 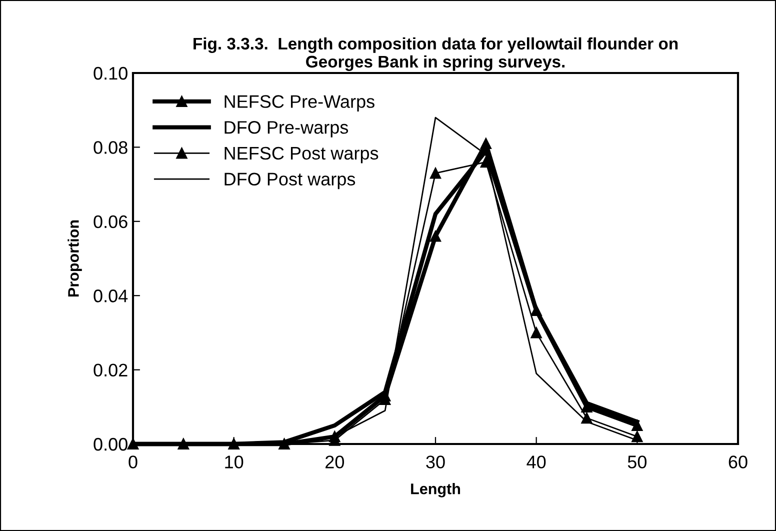 What do you see at coordinates (290, 181) in the screenshot?
I see `legend-label: DFO Post warps` at bounding box center [290, 181].